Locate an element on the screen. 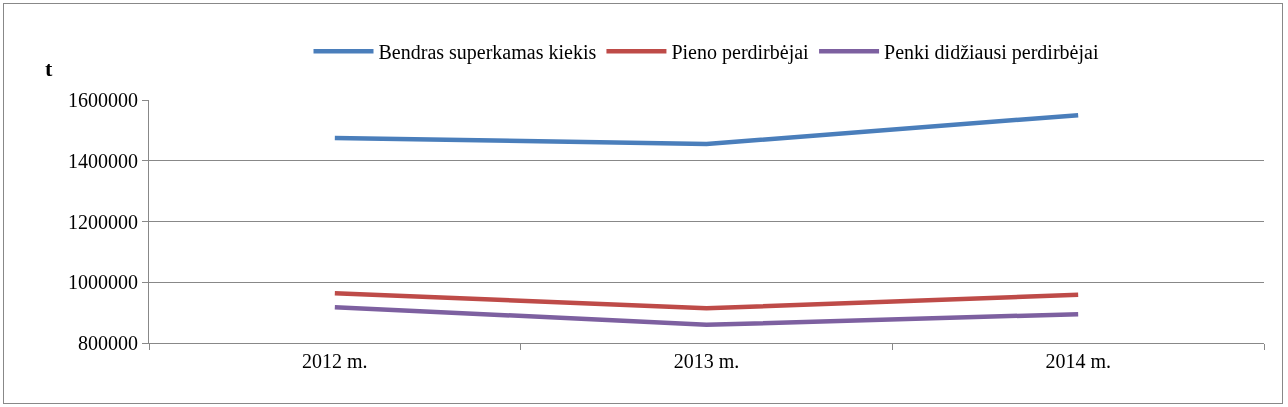  x-tick-label: 2013 m. is located at coordinates (706, 361).